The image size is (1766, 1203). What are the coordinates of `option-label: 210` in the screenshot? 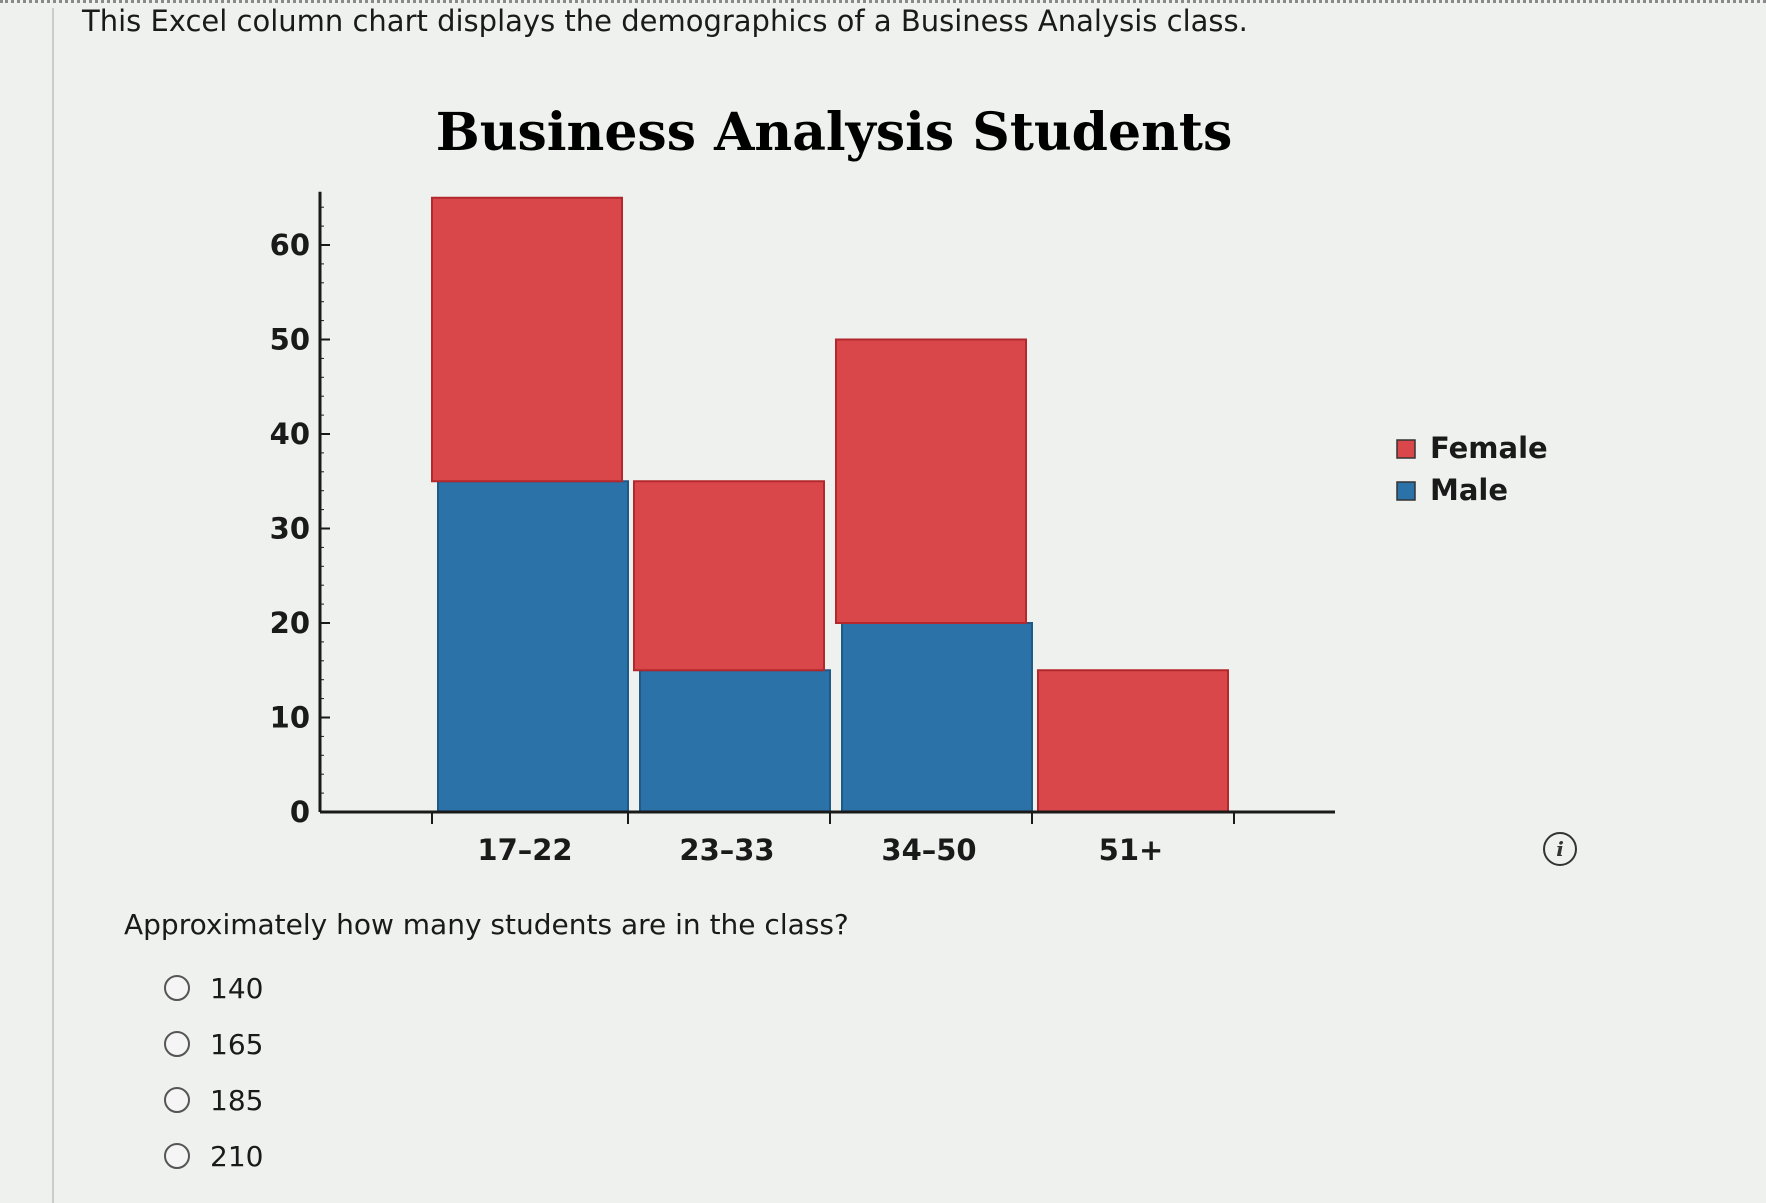 It's located at (237, 1156).